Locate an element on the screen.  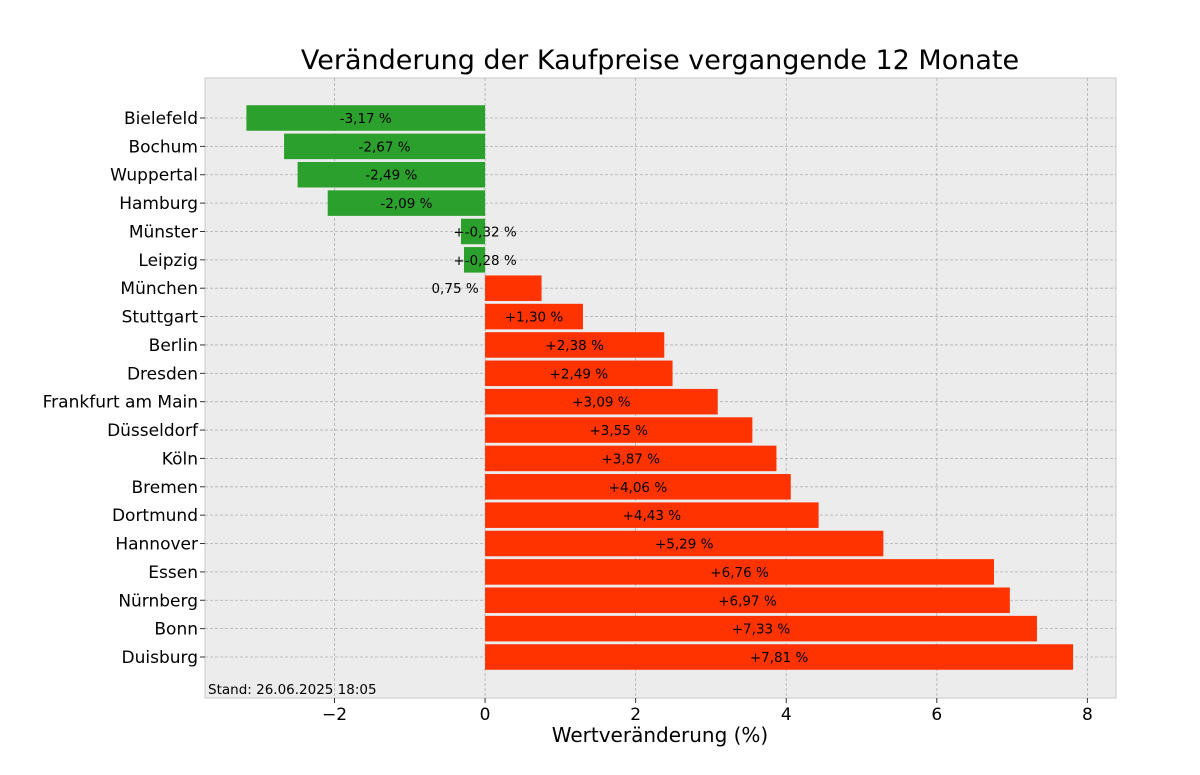
y-tick-label: Köln is located at coordinates (180, 459).